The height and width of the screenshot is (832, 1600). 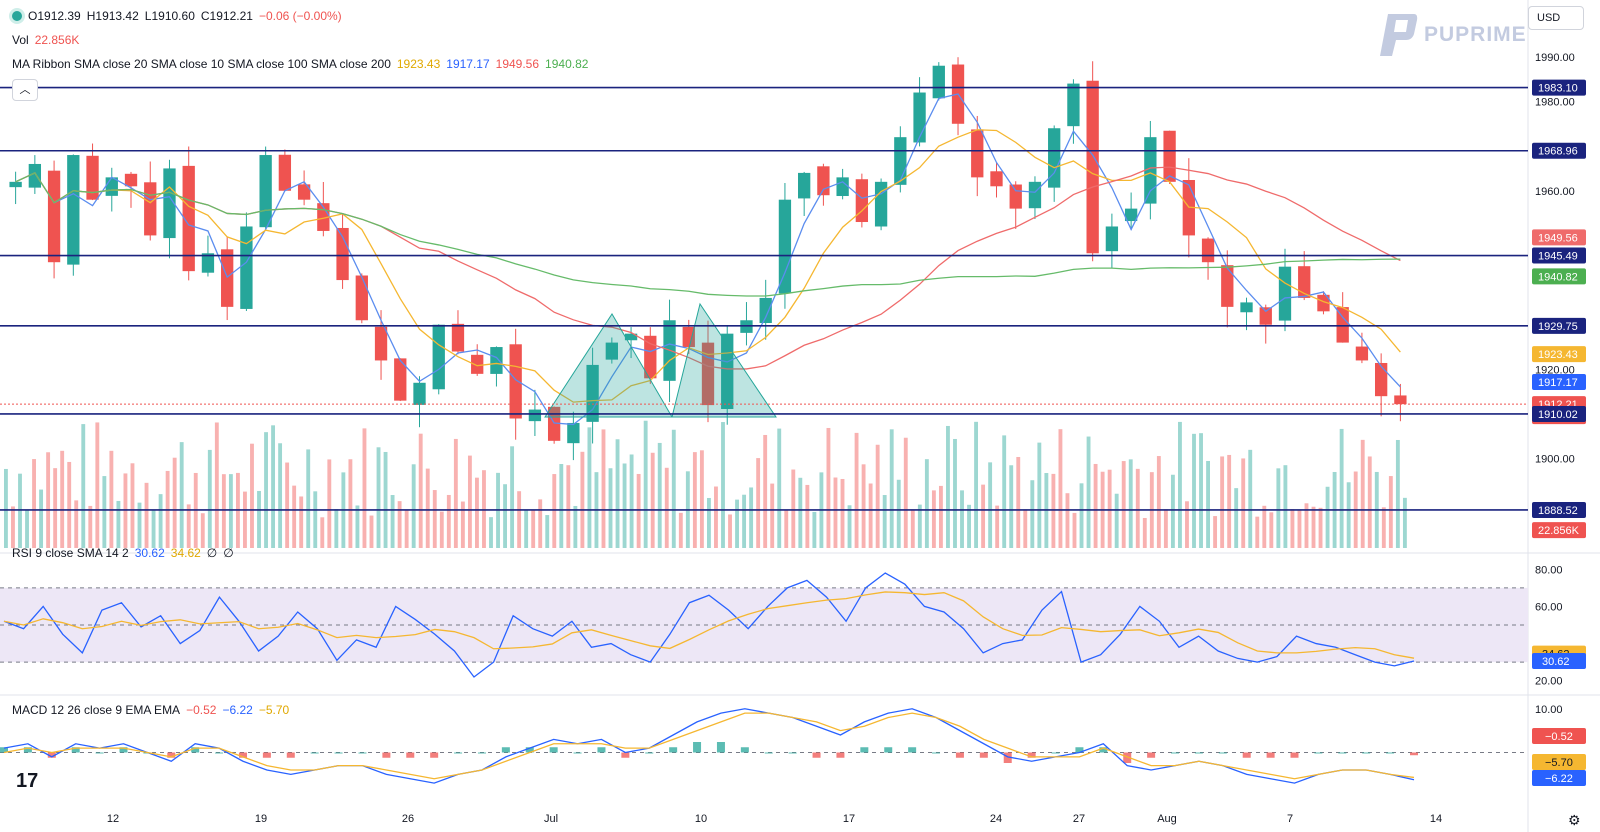 What do you see at coordinates (237, 710) in the screenshot?
I see `macd-value: −6.22` at bounding box center [237, 710].